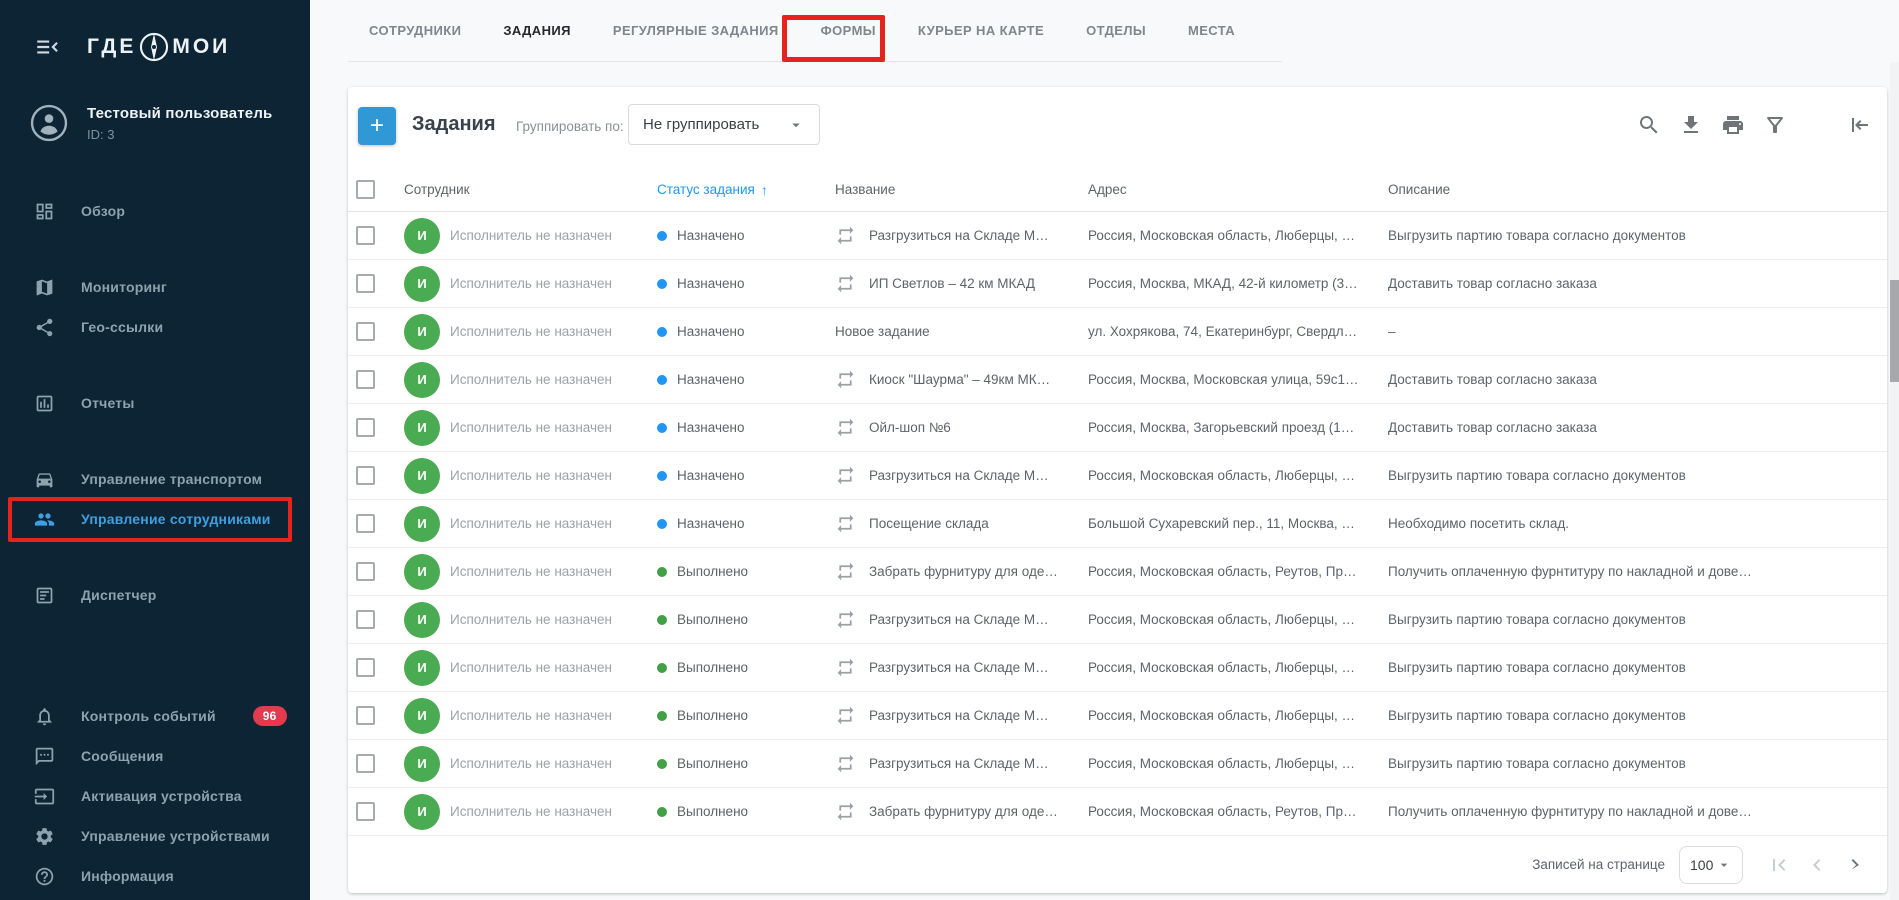 The width and height of the screenshot is (1899, 900). I want to click on sidebar-item-label: Информация, so click(127, 876).